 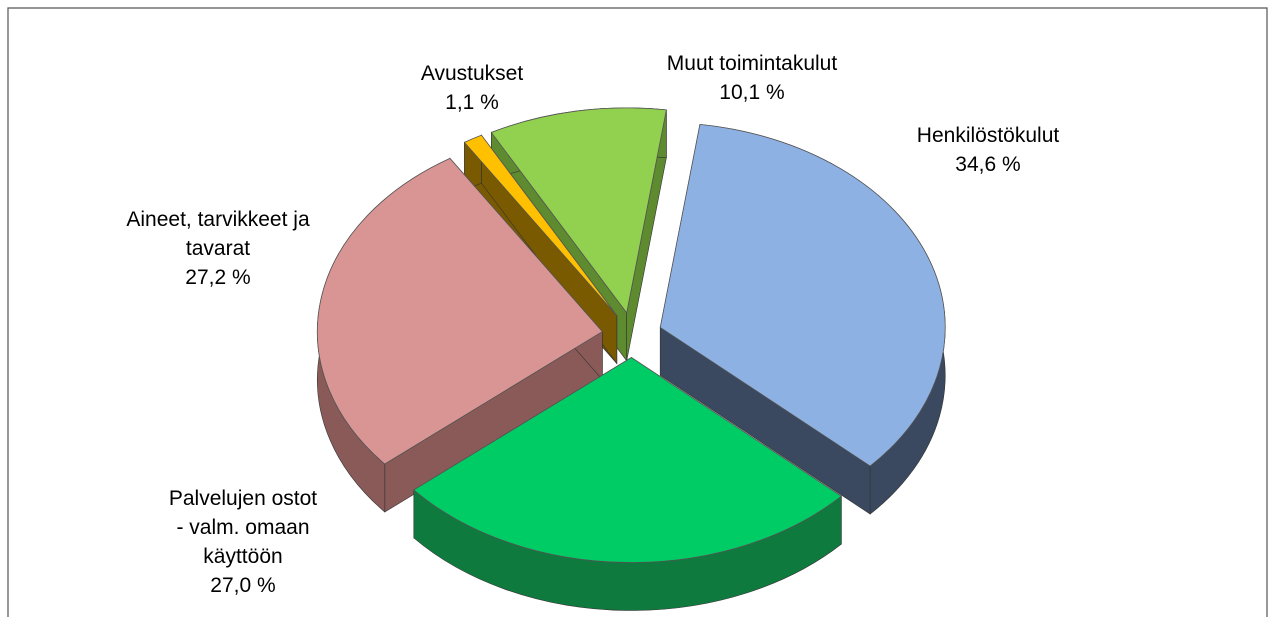 I want to click on label-value: 27,0 %, so click(x=242, y=585).